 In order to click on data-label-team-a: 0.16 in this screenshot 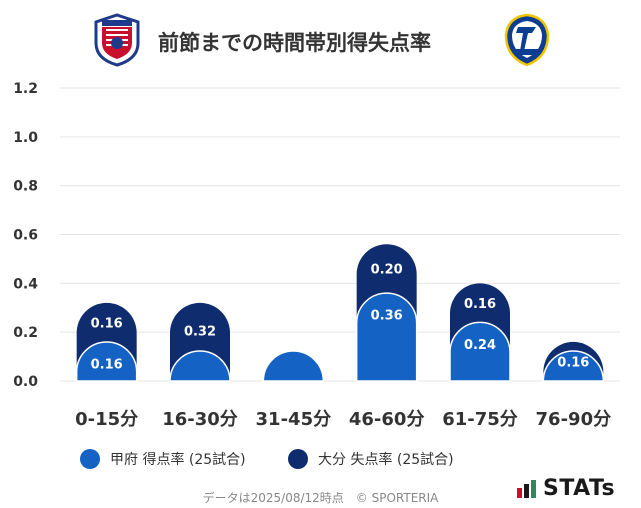, I will do `click(107, 364)`.